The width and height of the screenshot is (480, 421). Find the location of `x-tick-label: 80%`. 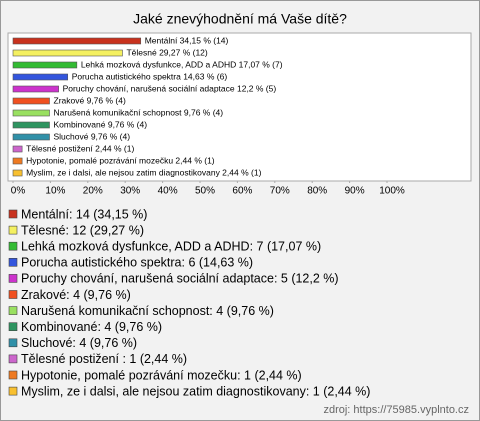

x-tick-label: 80% is located at coordinates (317, 191).